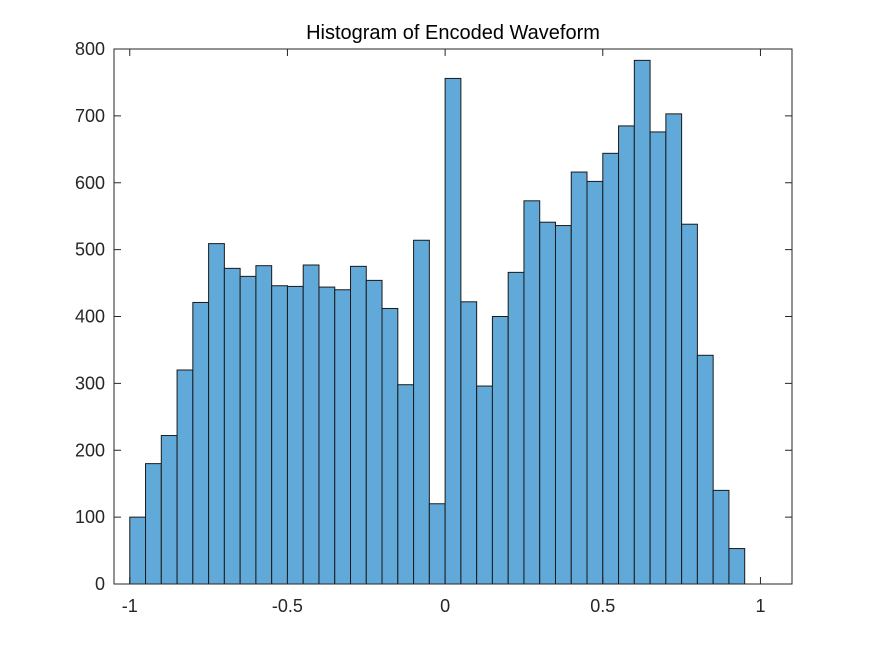  I want to click on y-tick-label: 300, so click(90, 383).